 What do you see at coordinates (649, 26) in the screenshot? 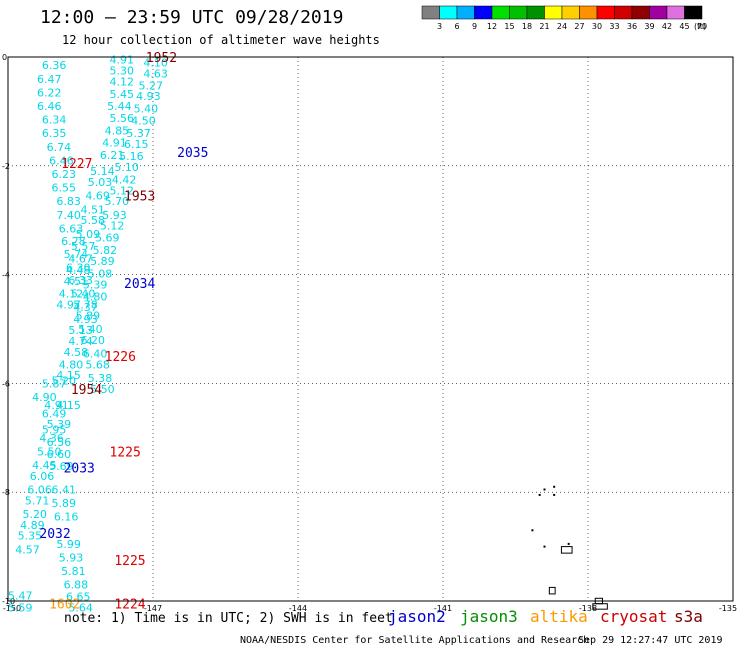
I see `legend-bin-label: 39` at bounding box center [649, 26].